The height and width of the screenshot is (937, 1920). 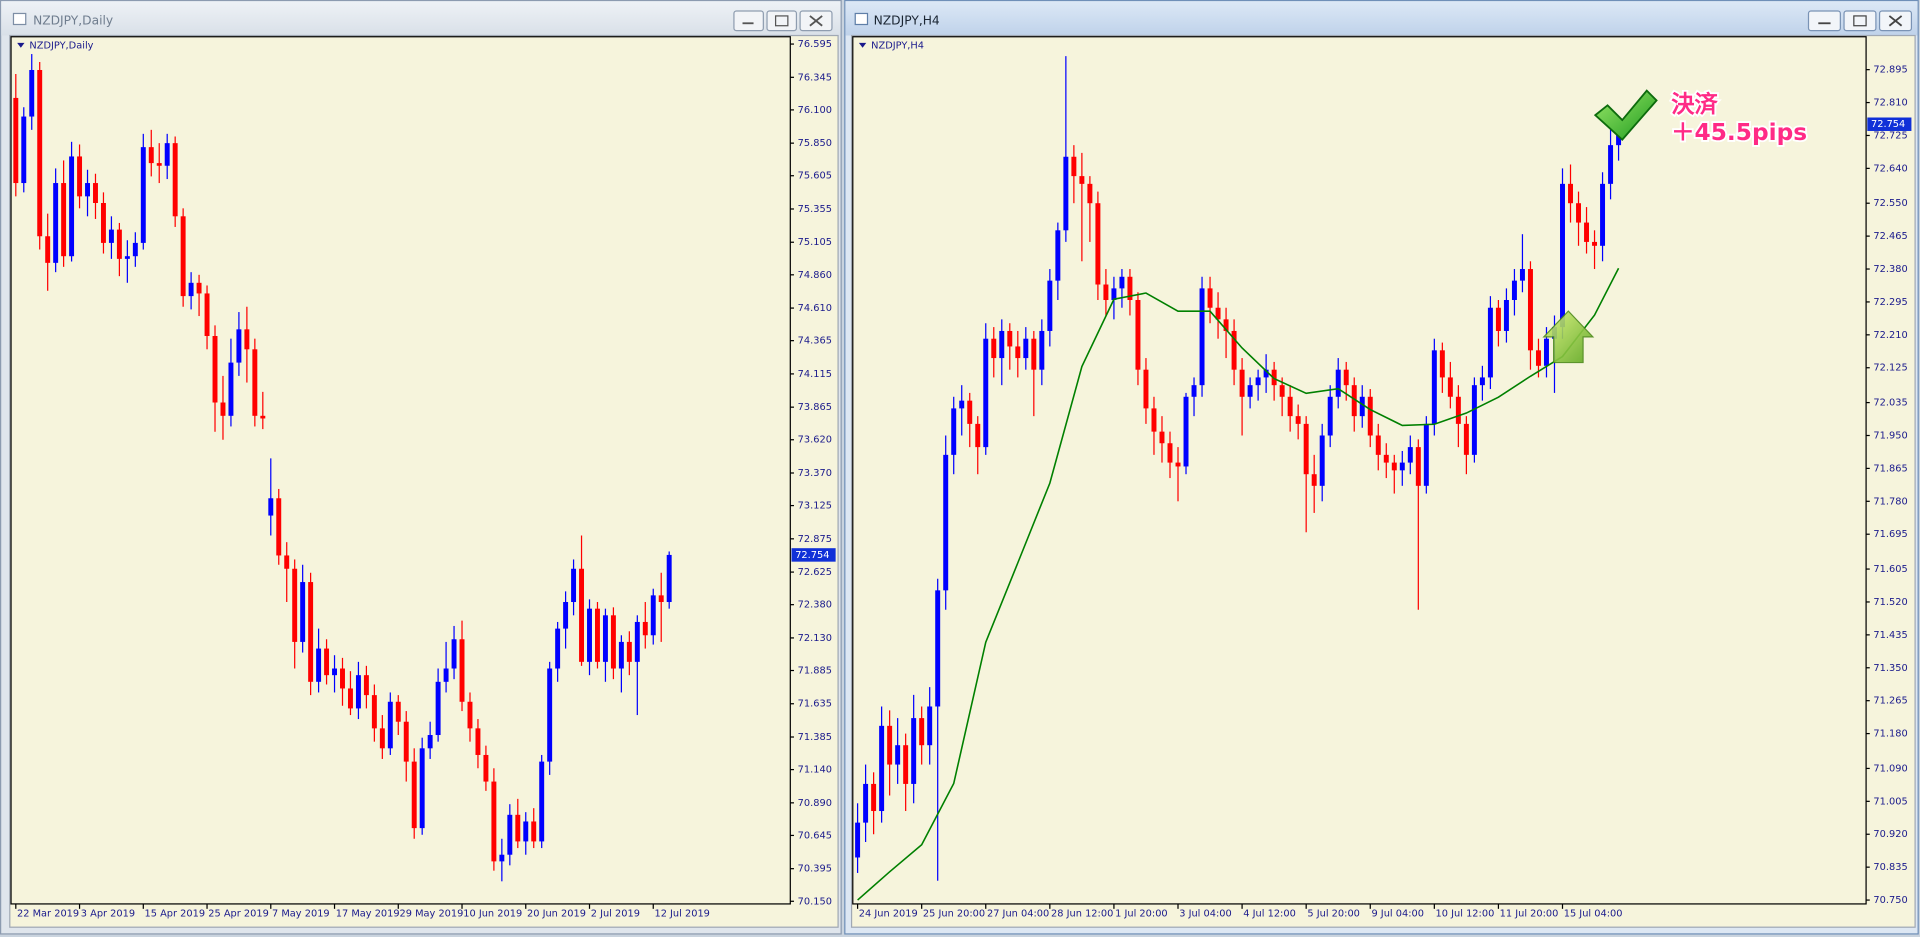 What do you see at coordinates (238, 914) in the screenshot?
I see `x-tick-label: 25 Apr 2019` at bounding box center [238, 914].